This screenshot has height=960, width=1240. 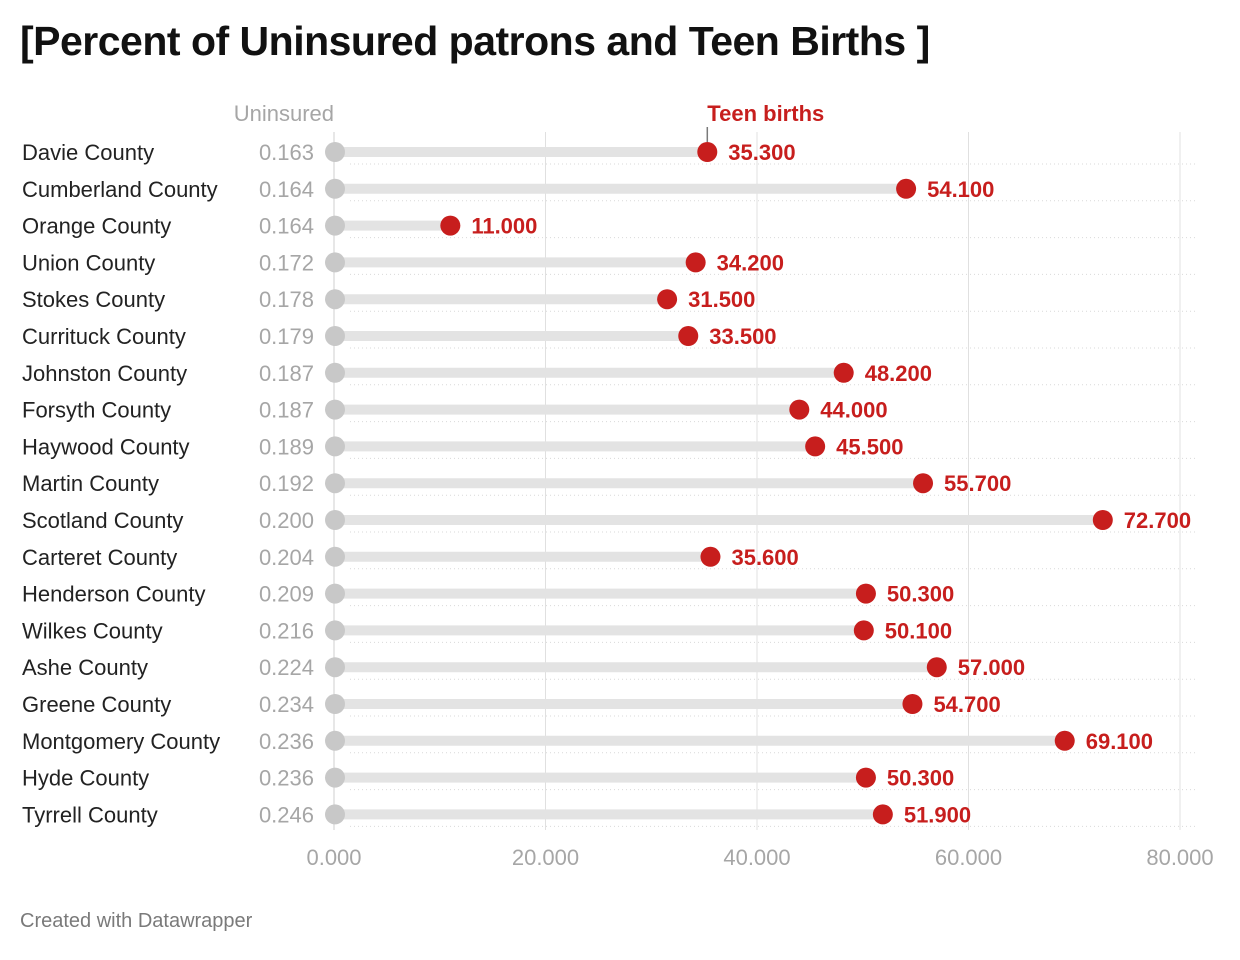 I want to click on x-tick-label: 60.000, so click(x=968, y=857).